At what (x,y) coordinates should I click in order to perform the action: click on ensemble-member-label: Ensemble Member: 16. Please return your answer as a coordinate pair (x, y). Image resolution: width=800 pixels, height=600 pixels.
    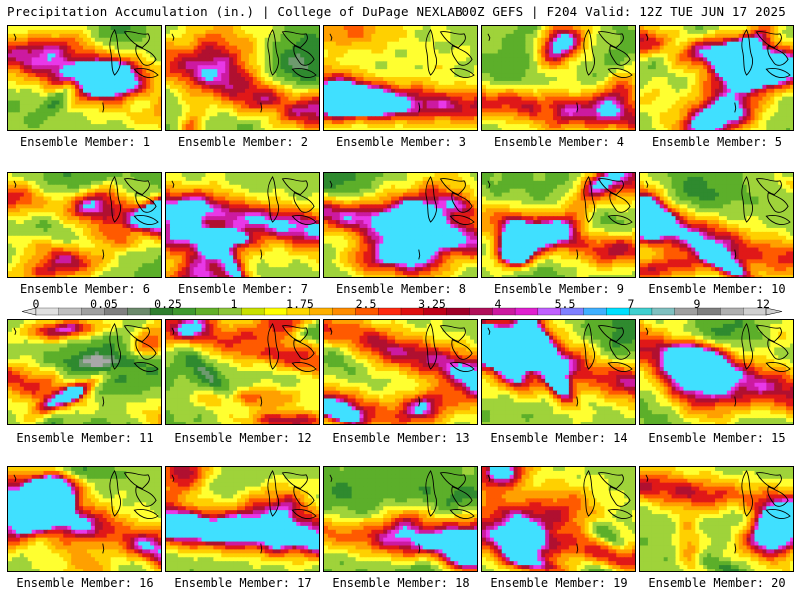
    Looking at the image, I should click on (85, 583).